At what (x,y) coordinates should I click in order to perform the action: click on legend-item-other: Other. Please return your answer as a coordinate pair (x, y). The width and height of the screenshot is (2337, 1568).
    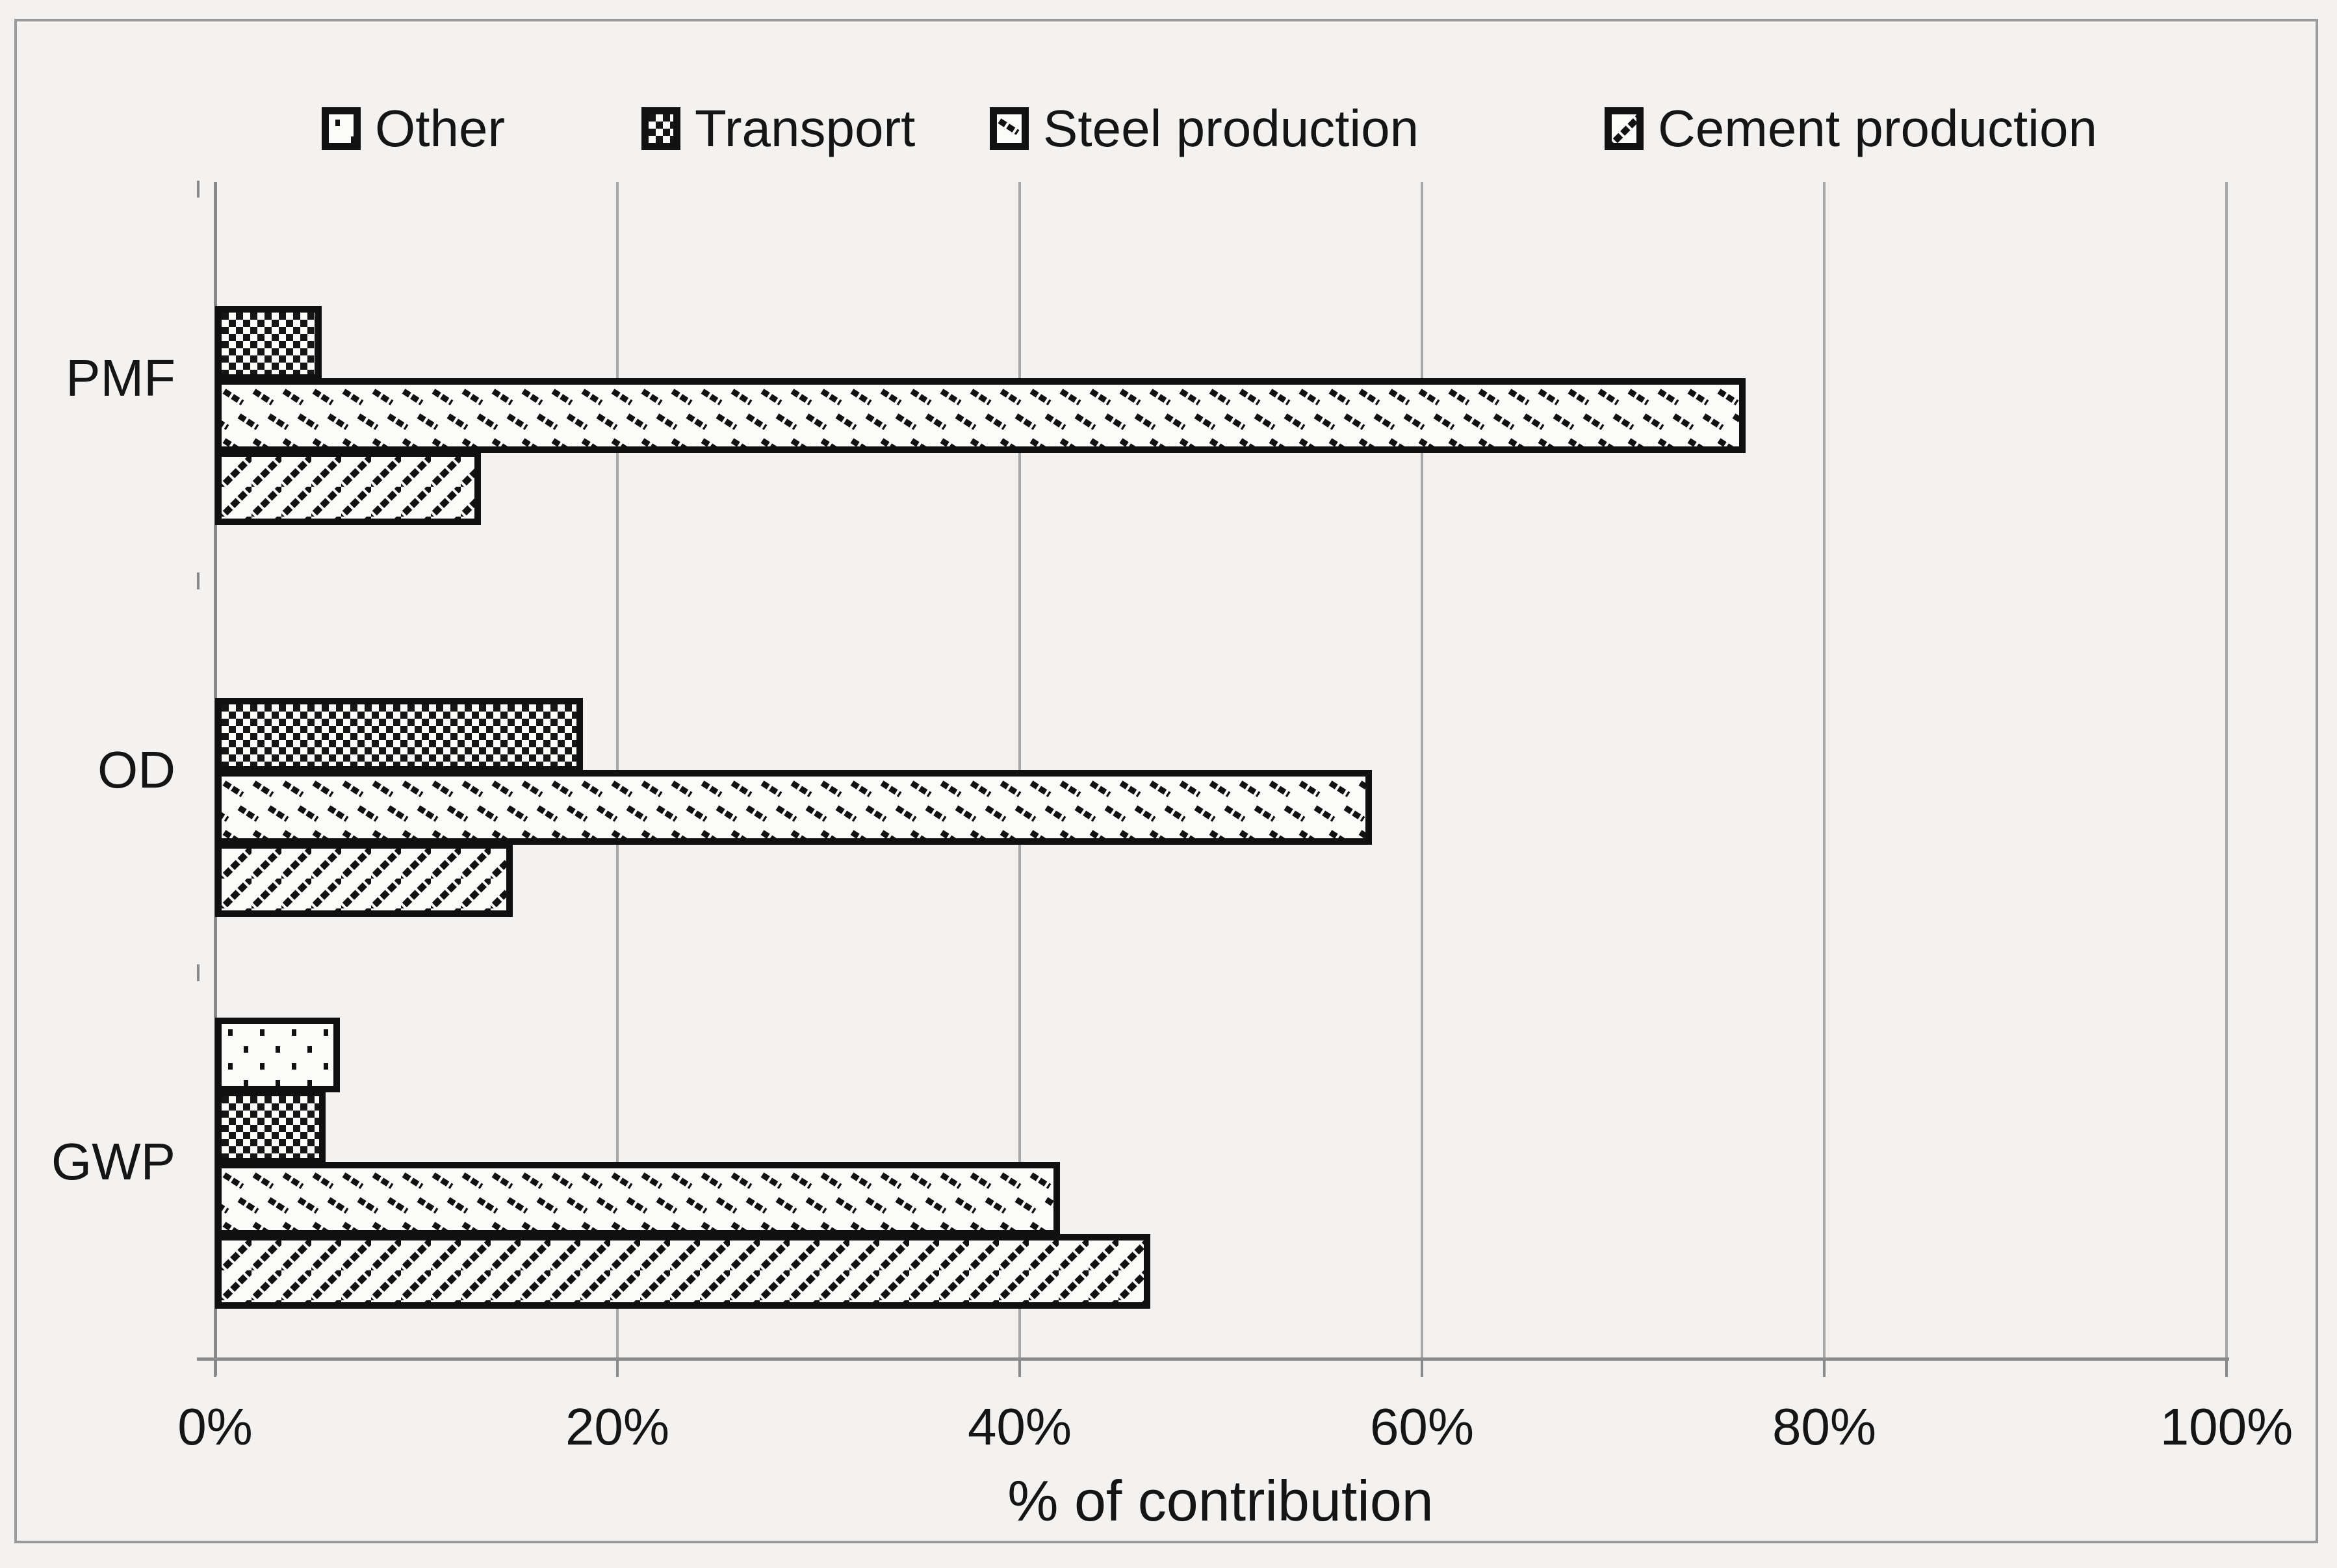
    Looking at the image, I should click on (413, 128).